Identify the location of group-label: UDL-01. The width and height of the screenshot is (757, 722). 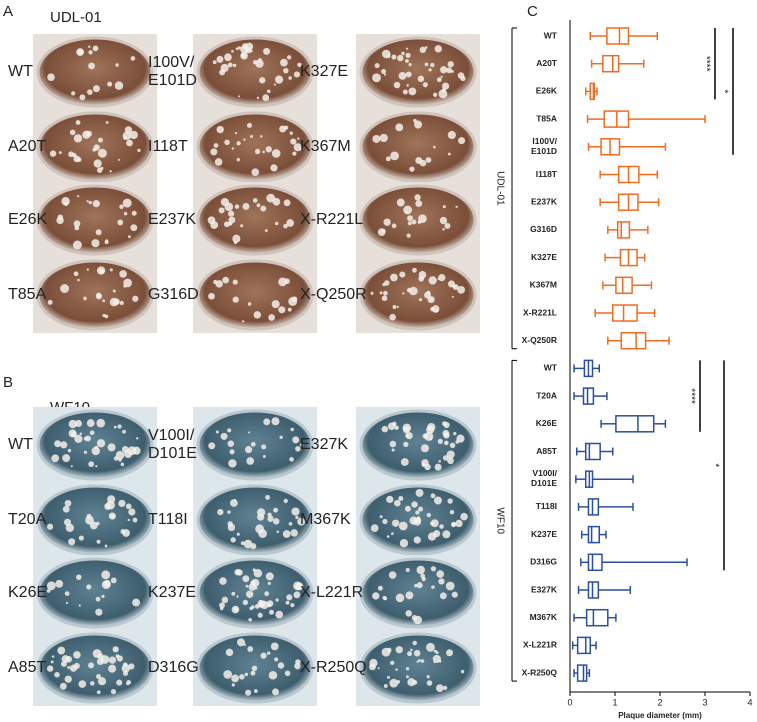
(499, 188).